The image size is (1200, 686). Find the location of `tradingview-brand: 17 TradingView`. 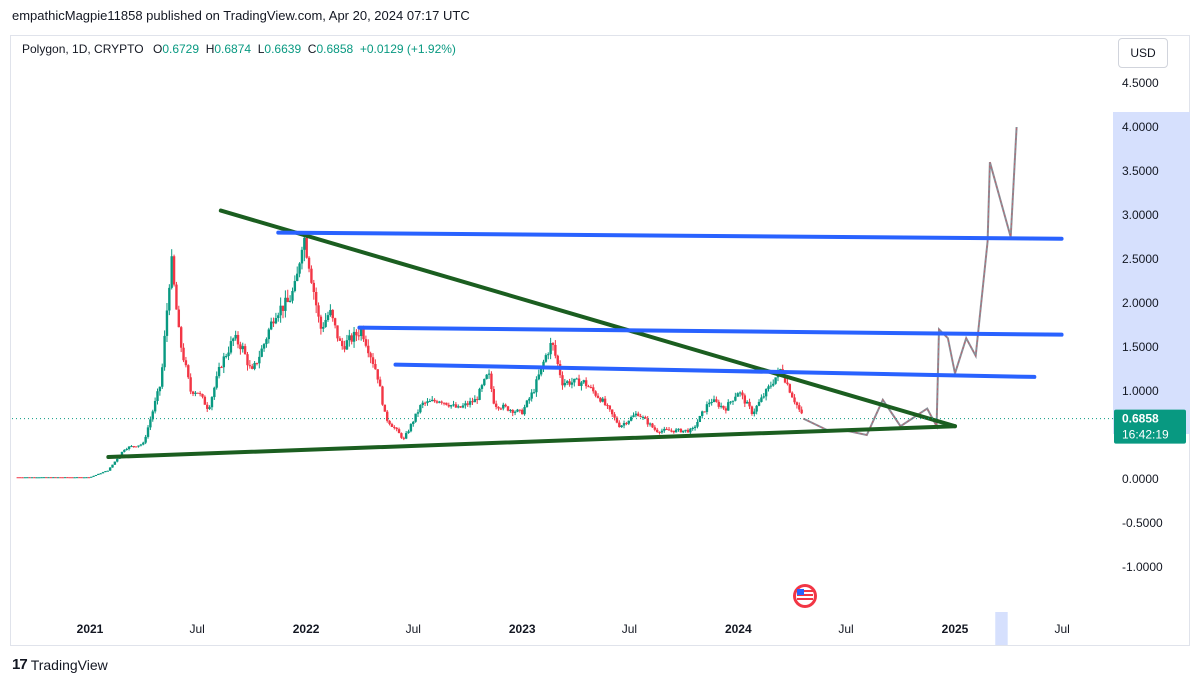

tradingview-brand: 17 TradingView is located at coordinates (60, 664).